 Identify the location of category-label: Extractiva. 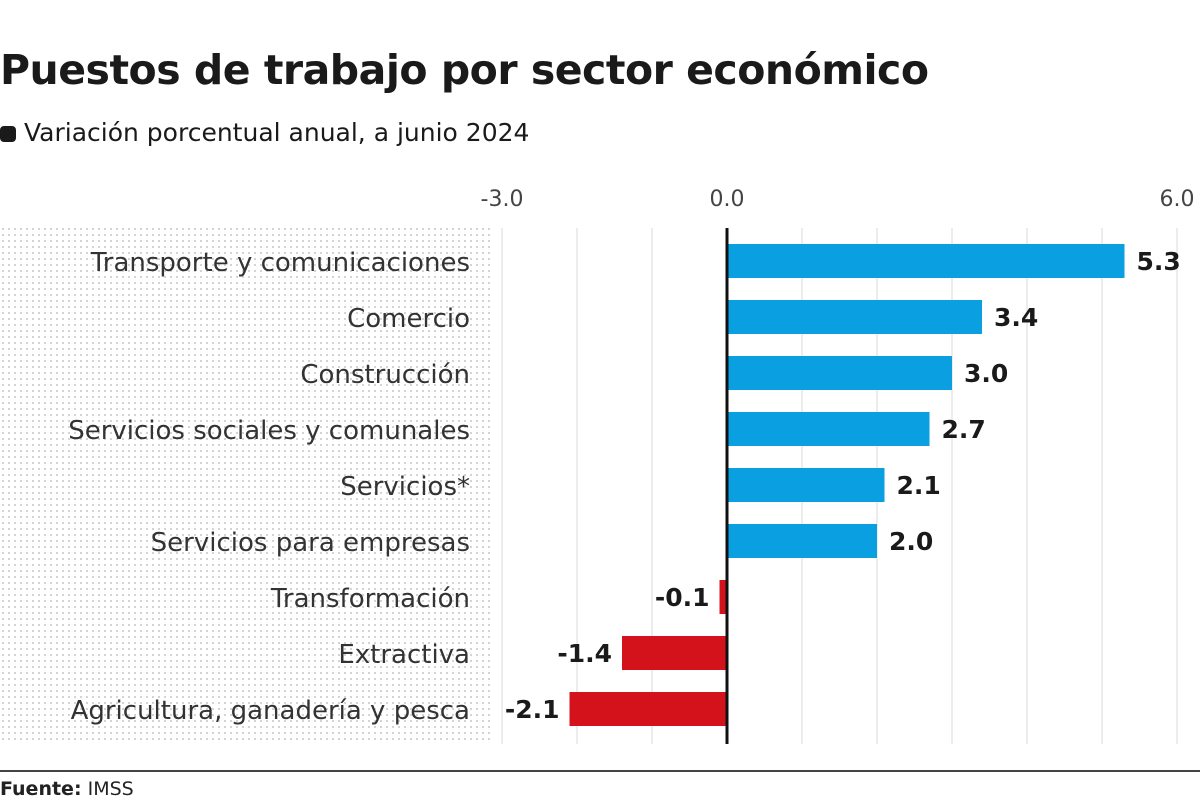
(404, 655).